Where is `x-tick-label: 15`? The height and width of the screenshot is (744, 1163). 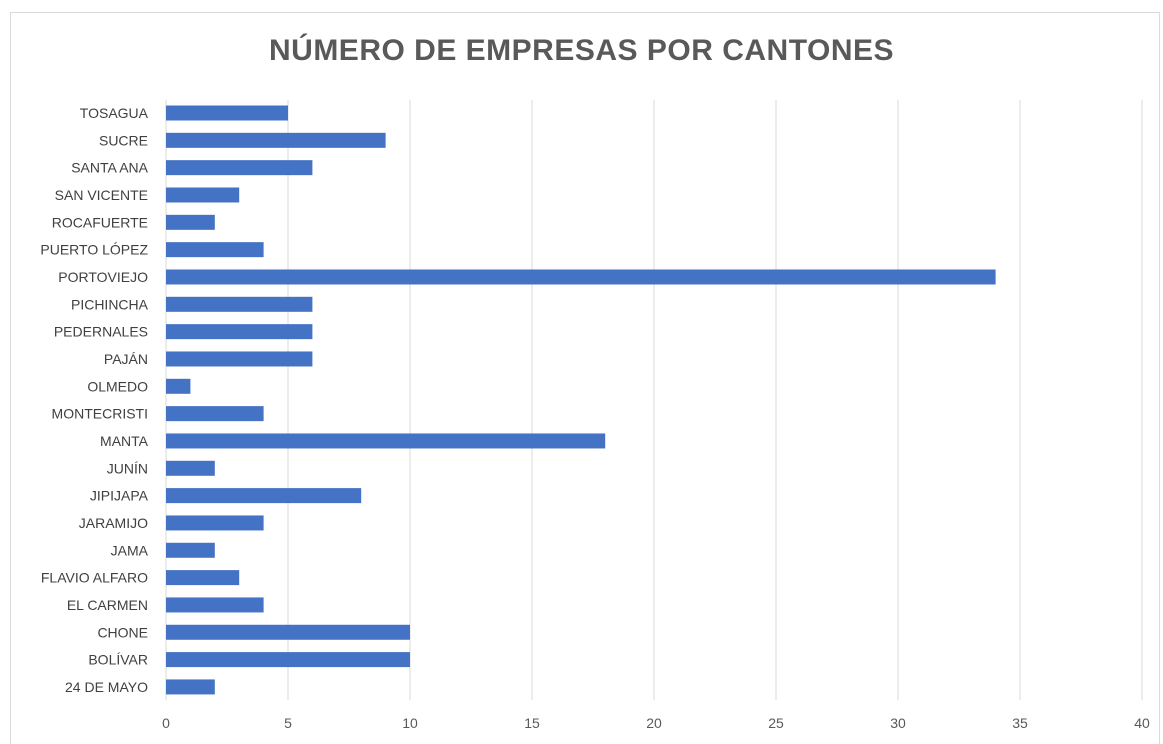 x-tick-label: 15 is located at coordinates (532, 723).